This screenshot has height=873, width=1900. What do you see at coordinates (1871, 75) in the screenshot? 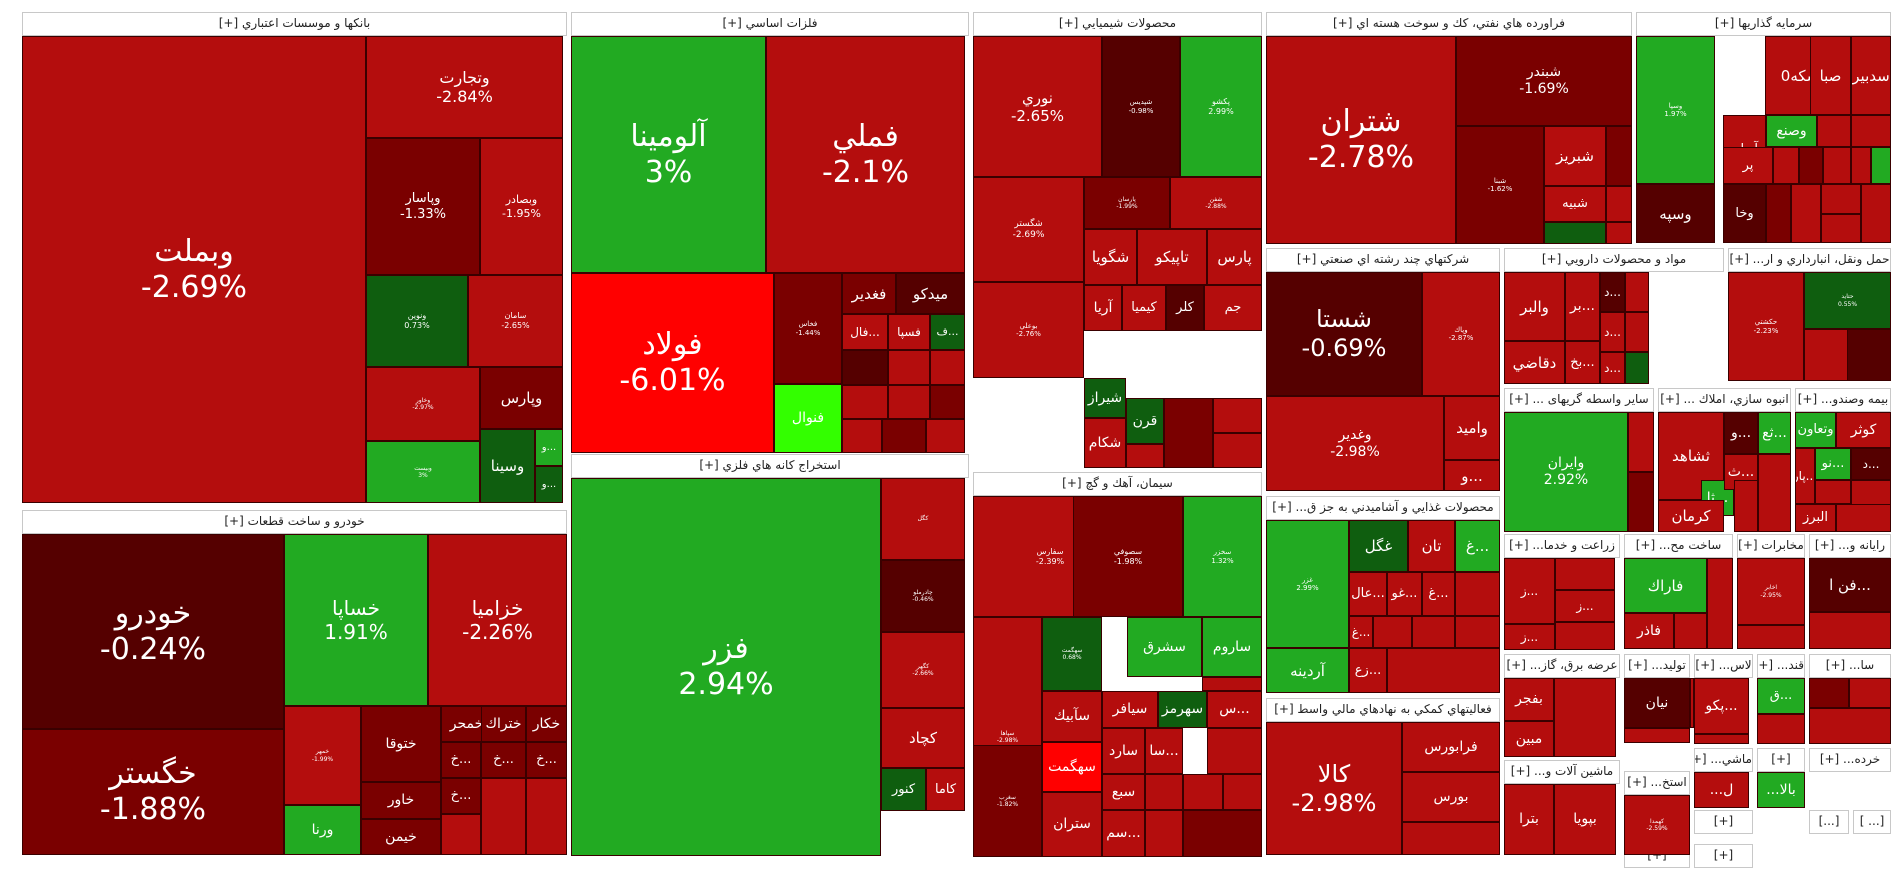
I see `stock-tile: سدبير` at bounding box center [1871, 75].